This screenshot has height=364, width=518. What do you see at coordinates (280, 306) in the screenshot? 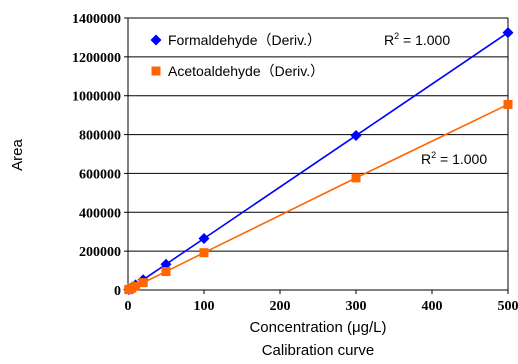
I see `x-tick-label-2: 200` at bounding box center [280, 306].